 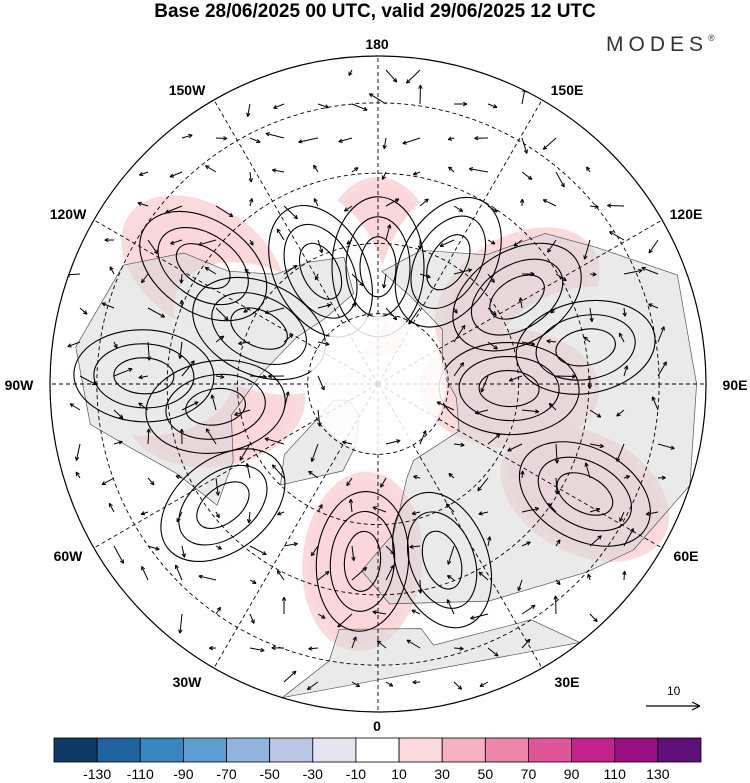 What do you see at coordinates (686, 214) in the screenshot?
I see `longitude-label: 120E` at bounding box center [686, 214].